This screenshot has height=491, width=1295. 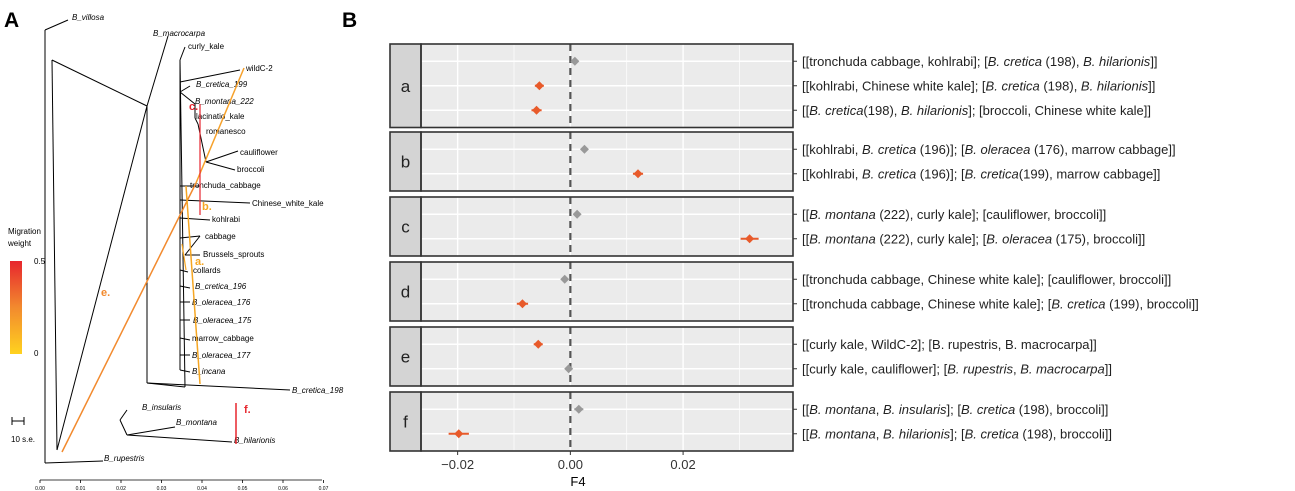 What do you see at coordinates (406, 86) in the screenshot?
I see `facet-strip-label: a` at bounding box center [406, 86].